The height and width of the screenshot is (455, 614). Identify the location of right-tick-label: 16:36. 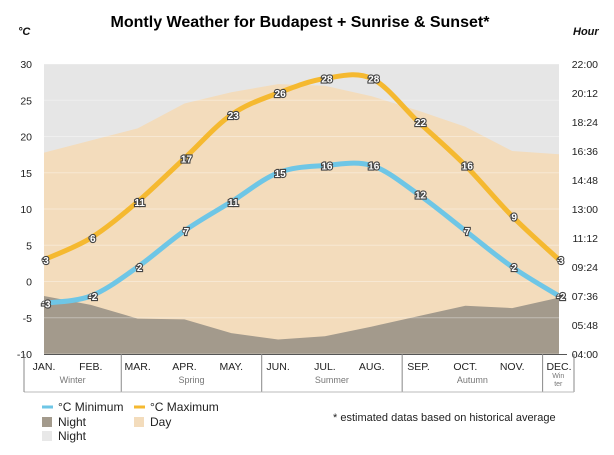
(585, 152).